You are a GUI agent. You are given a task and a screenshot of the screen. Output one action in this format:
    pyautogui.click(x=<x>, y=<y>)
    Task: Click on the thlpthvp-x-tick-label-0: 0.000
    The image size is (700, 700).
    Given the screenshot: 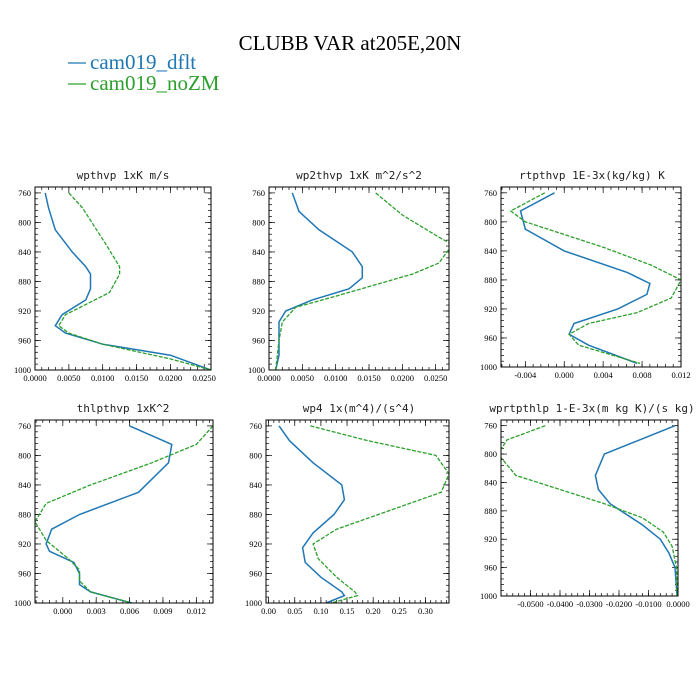 What is the action you would take?
    pyautogui.click(x=62, y=611)
    